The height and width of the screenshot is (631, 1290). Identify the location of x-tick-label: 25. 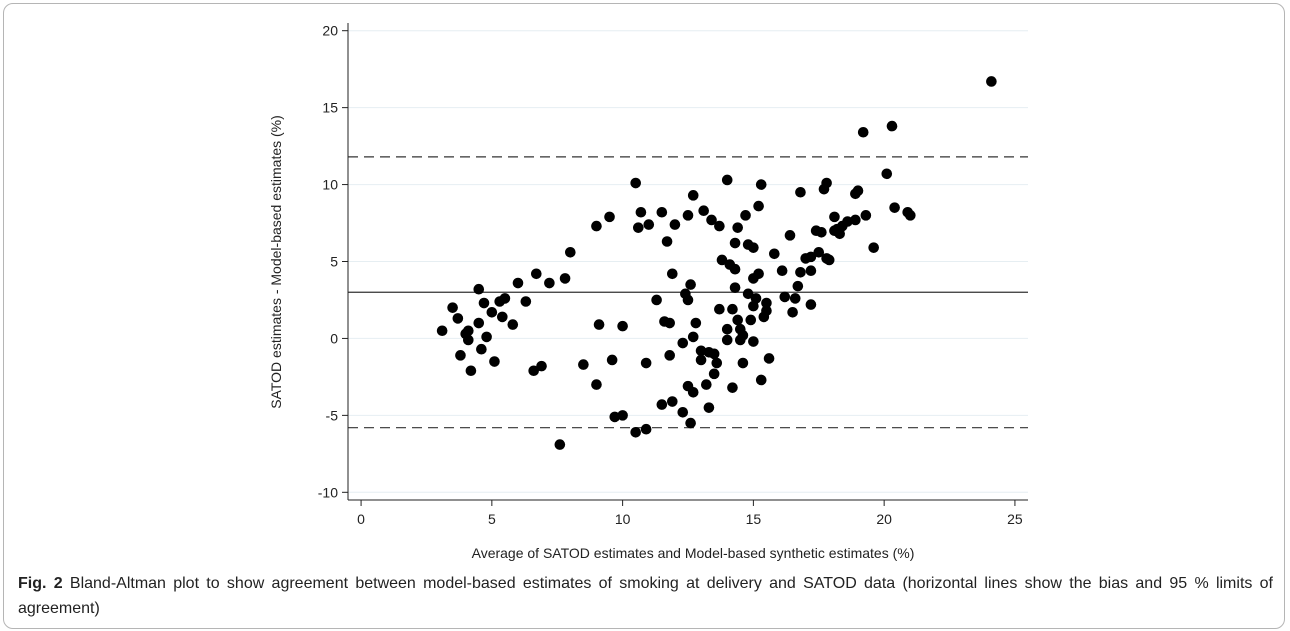
(1015, 519).